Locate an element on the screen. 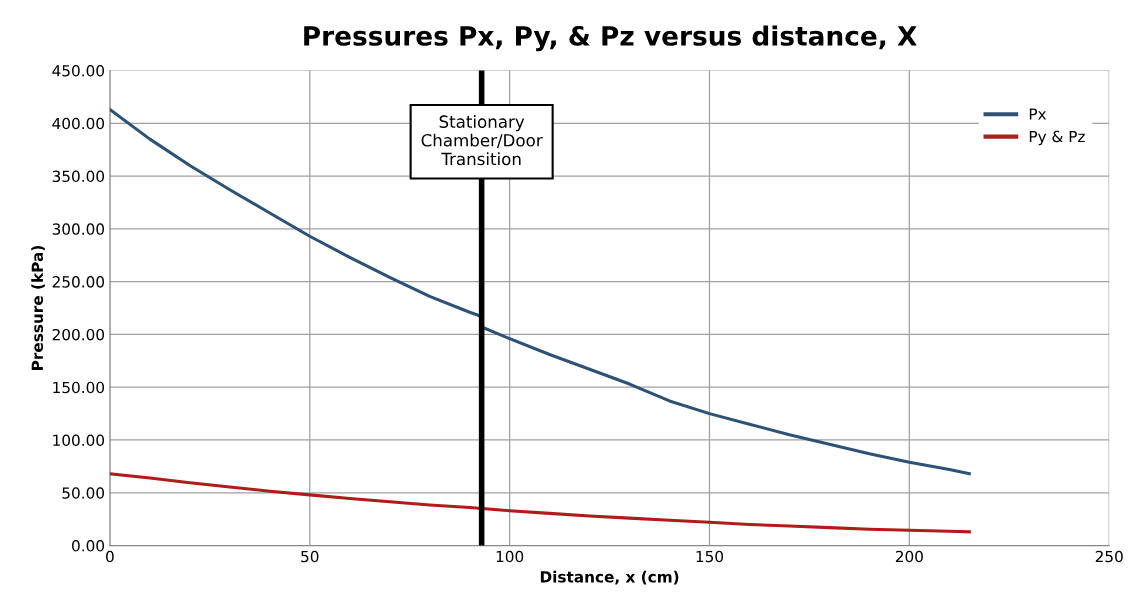 Image resolution: width=1133 pixels, height=613 pixels. chart-title: Pressures Px, Py, & Pz versus distance, X is located at coordinates (610, 38).